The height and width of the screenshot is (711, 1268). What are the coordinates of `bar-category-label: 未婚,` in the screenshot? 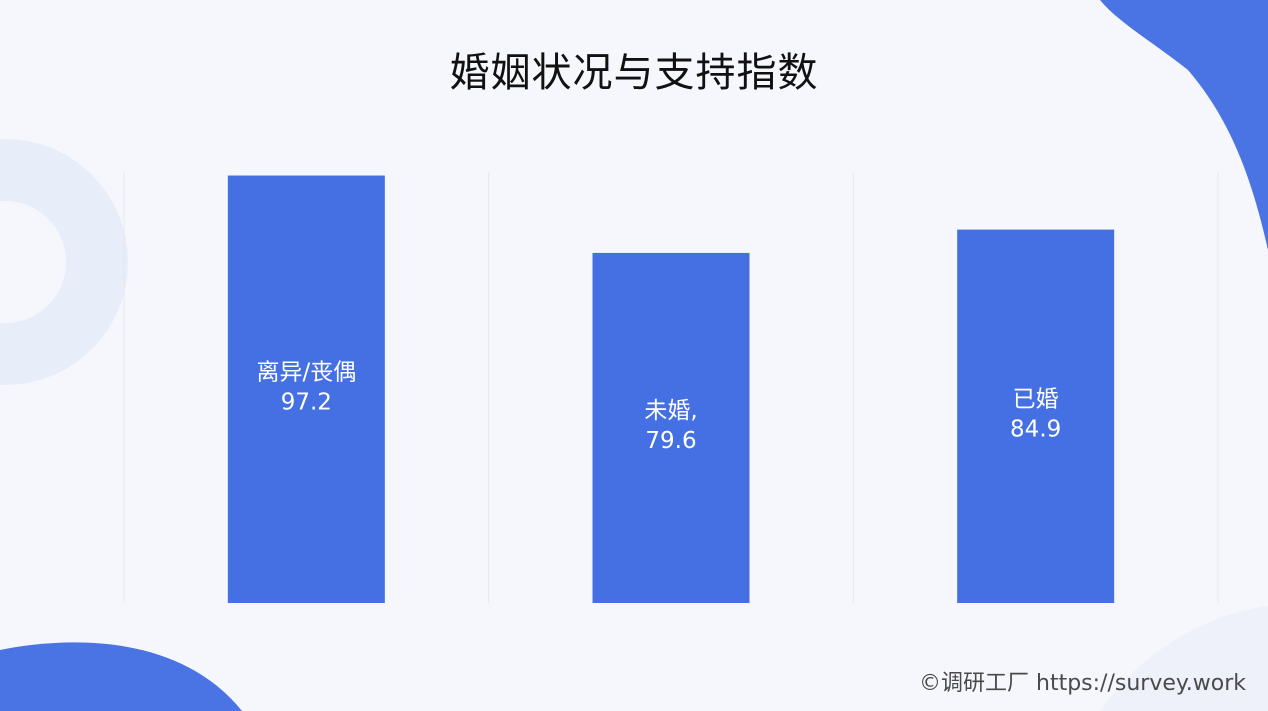 It's located at (670, 411).